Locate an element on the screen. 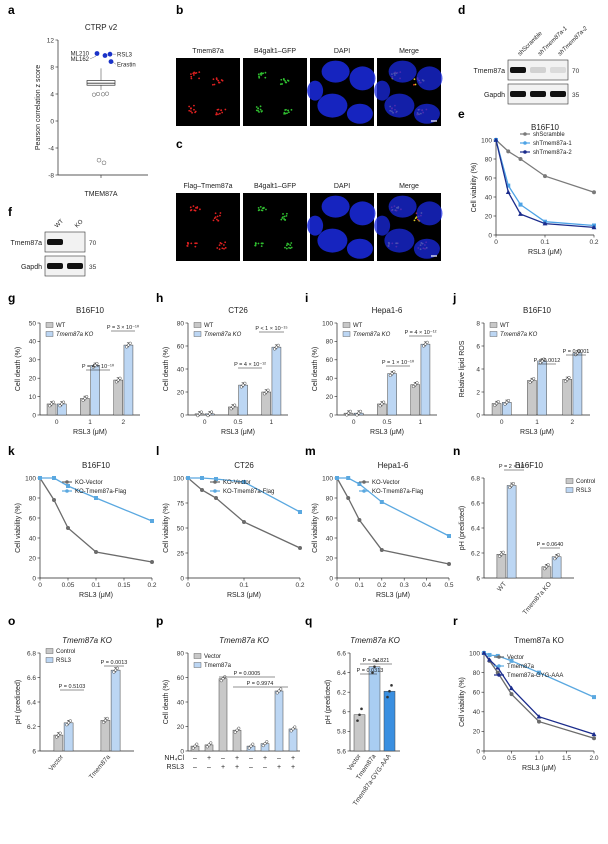 Image resolution: width=608 pixels, height=844 pixels. y-tick-label: 0 is located at coordinates (478, 415).